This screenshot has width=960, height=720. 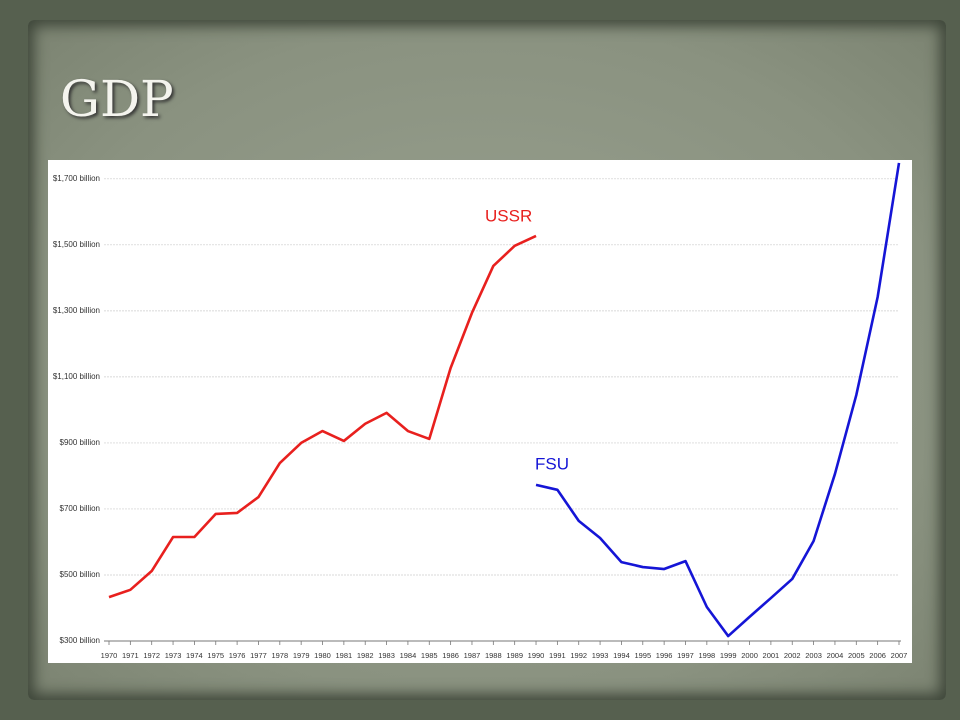 I want to click on x-tick-label: 1999, so click(x=728, y=655).